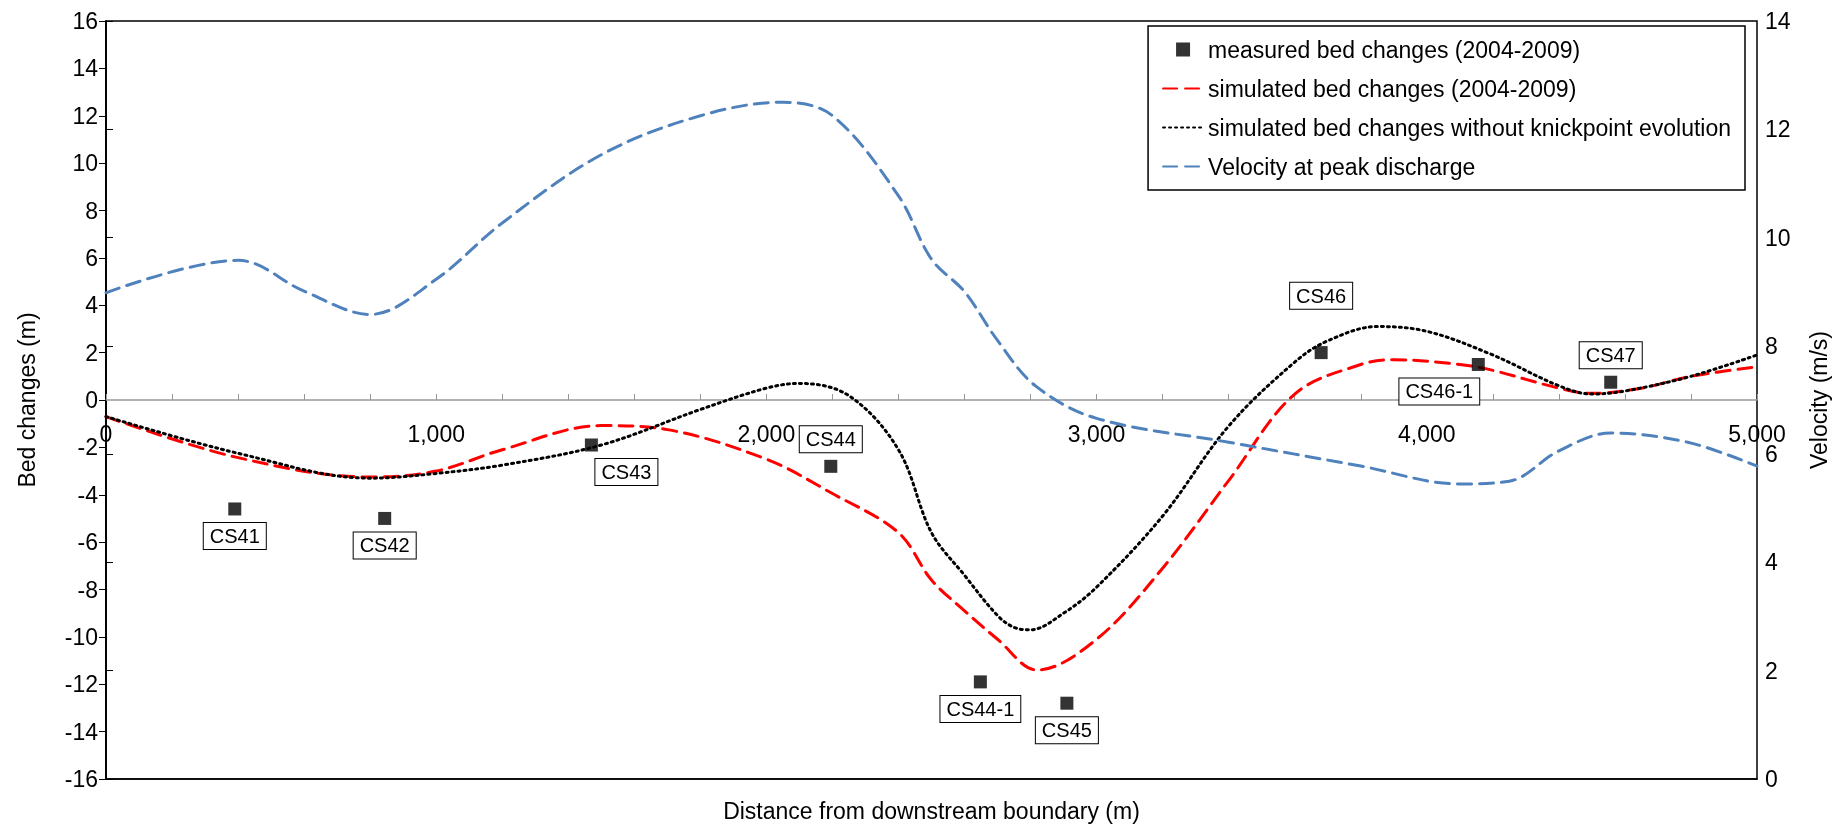 The height and width of the screenshot is (830, 1845). What do you see at coordinates (1066, 730) in the screenshot?
I see `annotation: CS45` at bounding box center [1066, 730].